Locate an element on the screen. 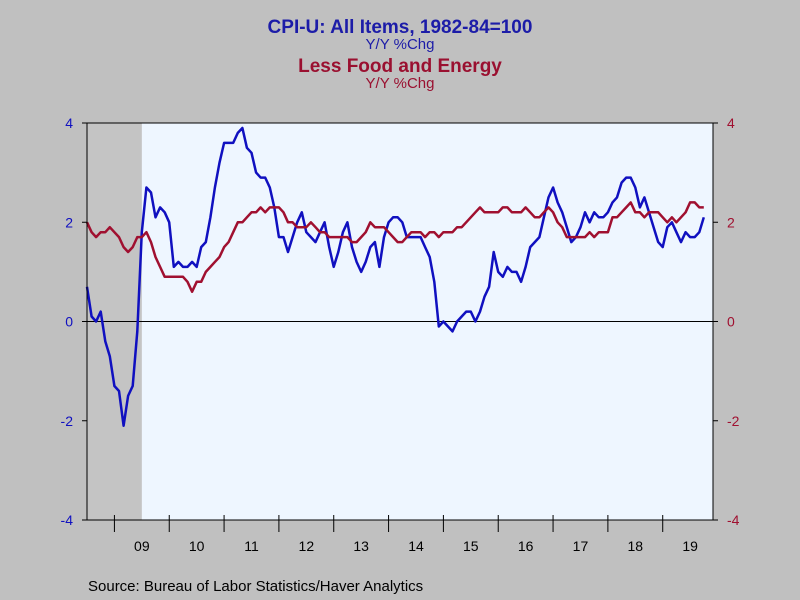  y-tick-label-left: 2 is located at coordinates (69, 222).